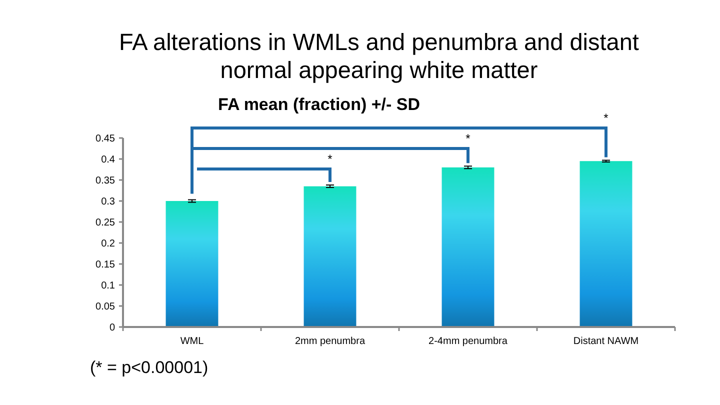  I want to click on y-tick-label: 0, so click(112, 328).